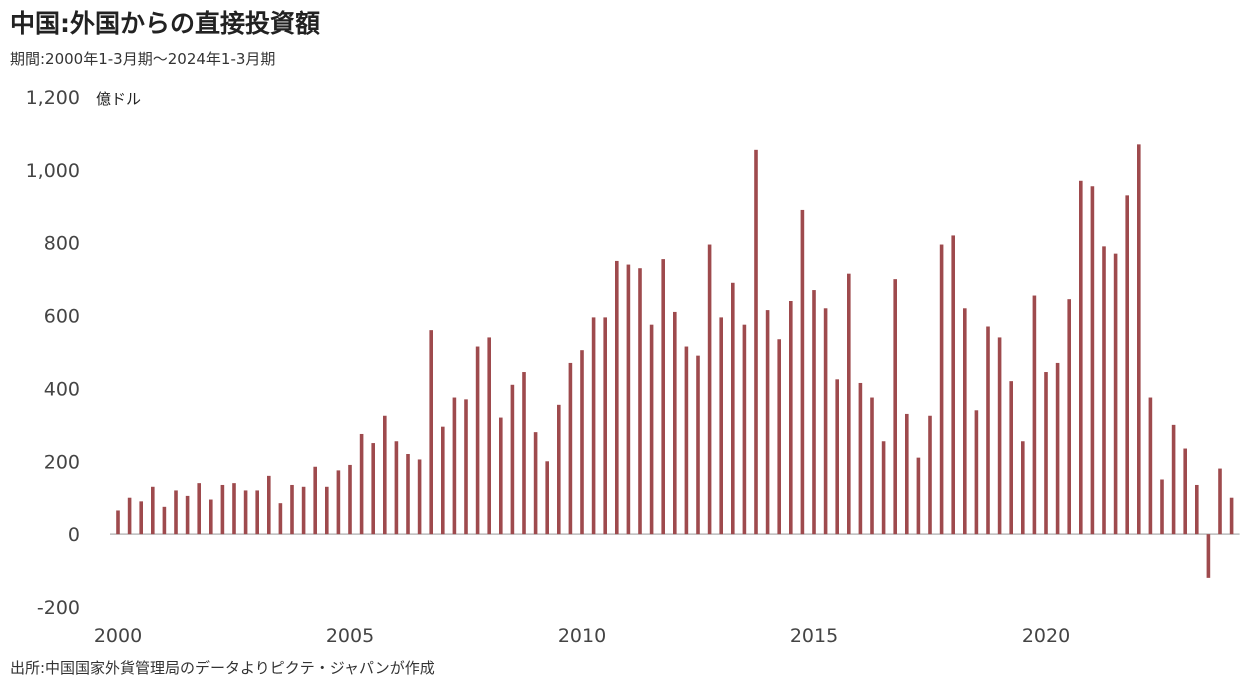 This screenshot has height=688, width=1252. I want to click on x-tick-label: 2000, so click(118, 636).